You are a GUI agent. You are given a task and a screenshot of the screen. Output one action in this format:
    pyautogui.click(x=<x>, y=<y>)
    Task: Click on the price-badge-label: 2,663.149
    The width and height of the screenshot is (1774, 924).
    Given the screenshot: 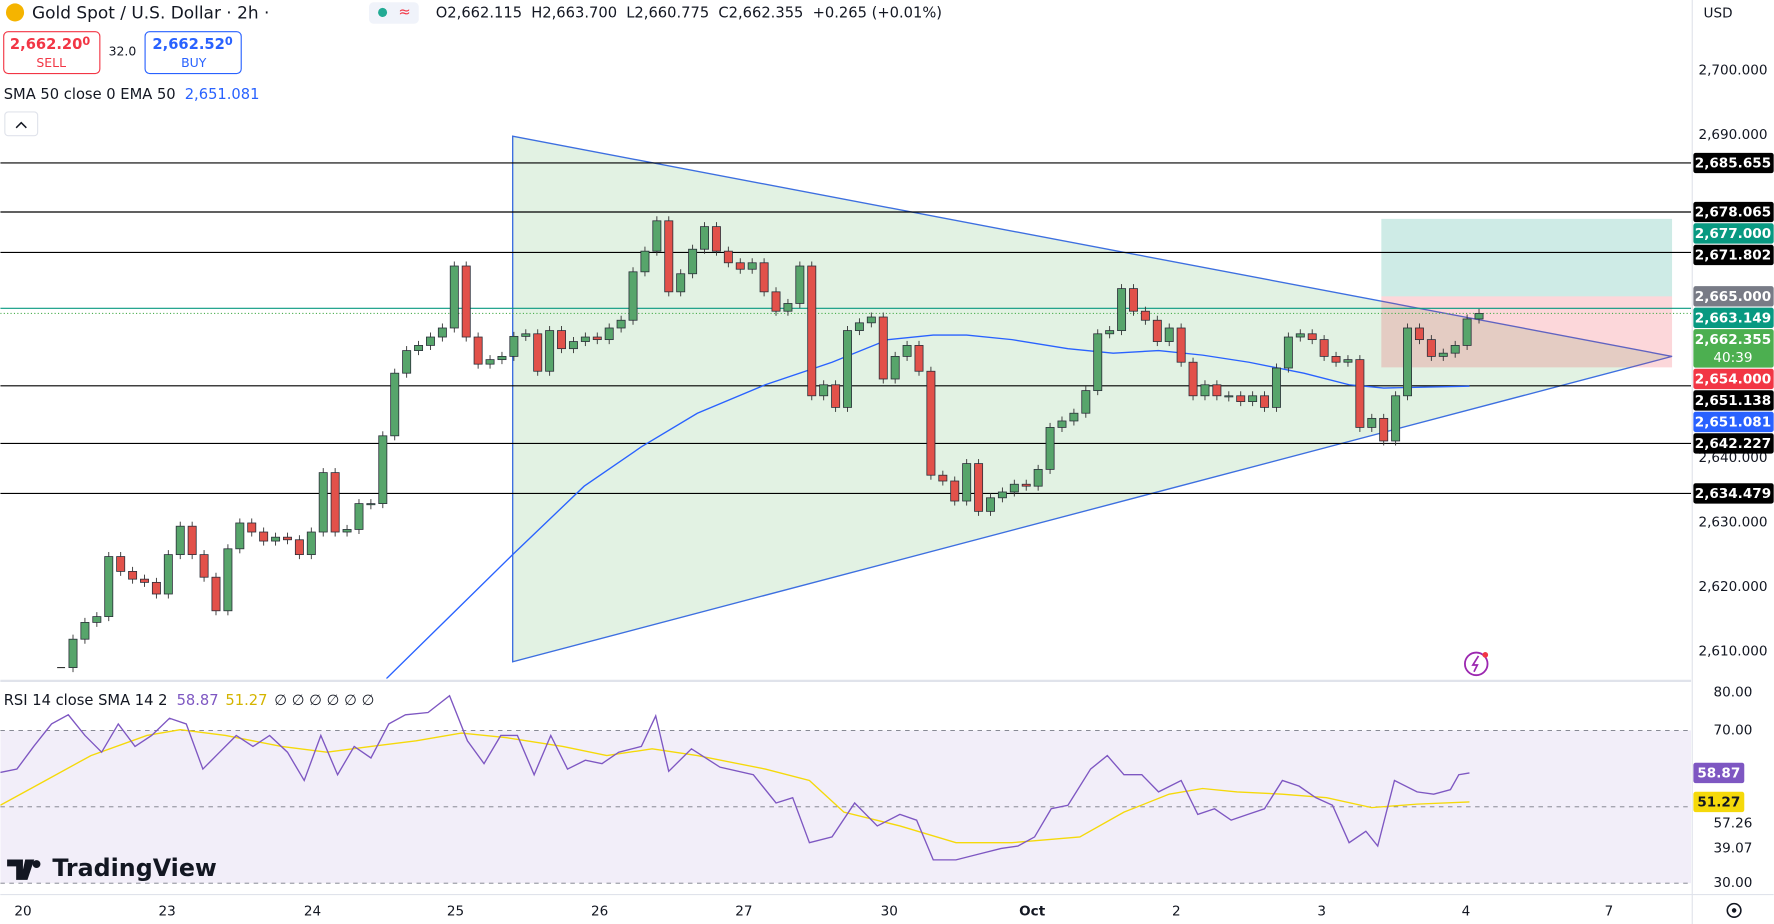 What is the action you would take?
    pyautogui.click(x=1733, y=318)
    